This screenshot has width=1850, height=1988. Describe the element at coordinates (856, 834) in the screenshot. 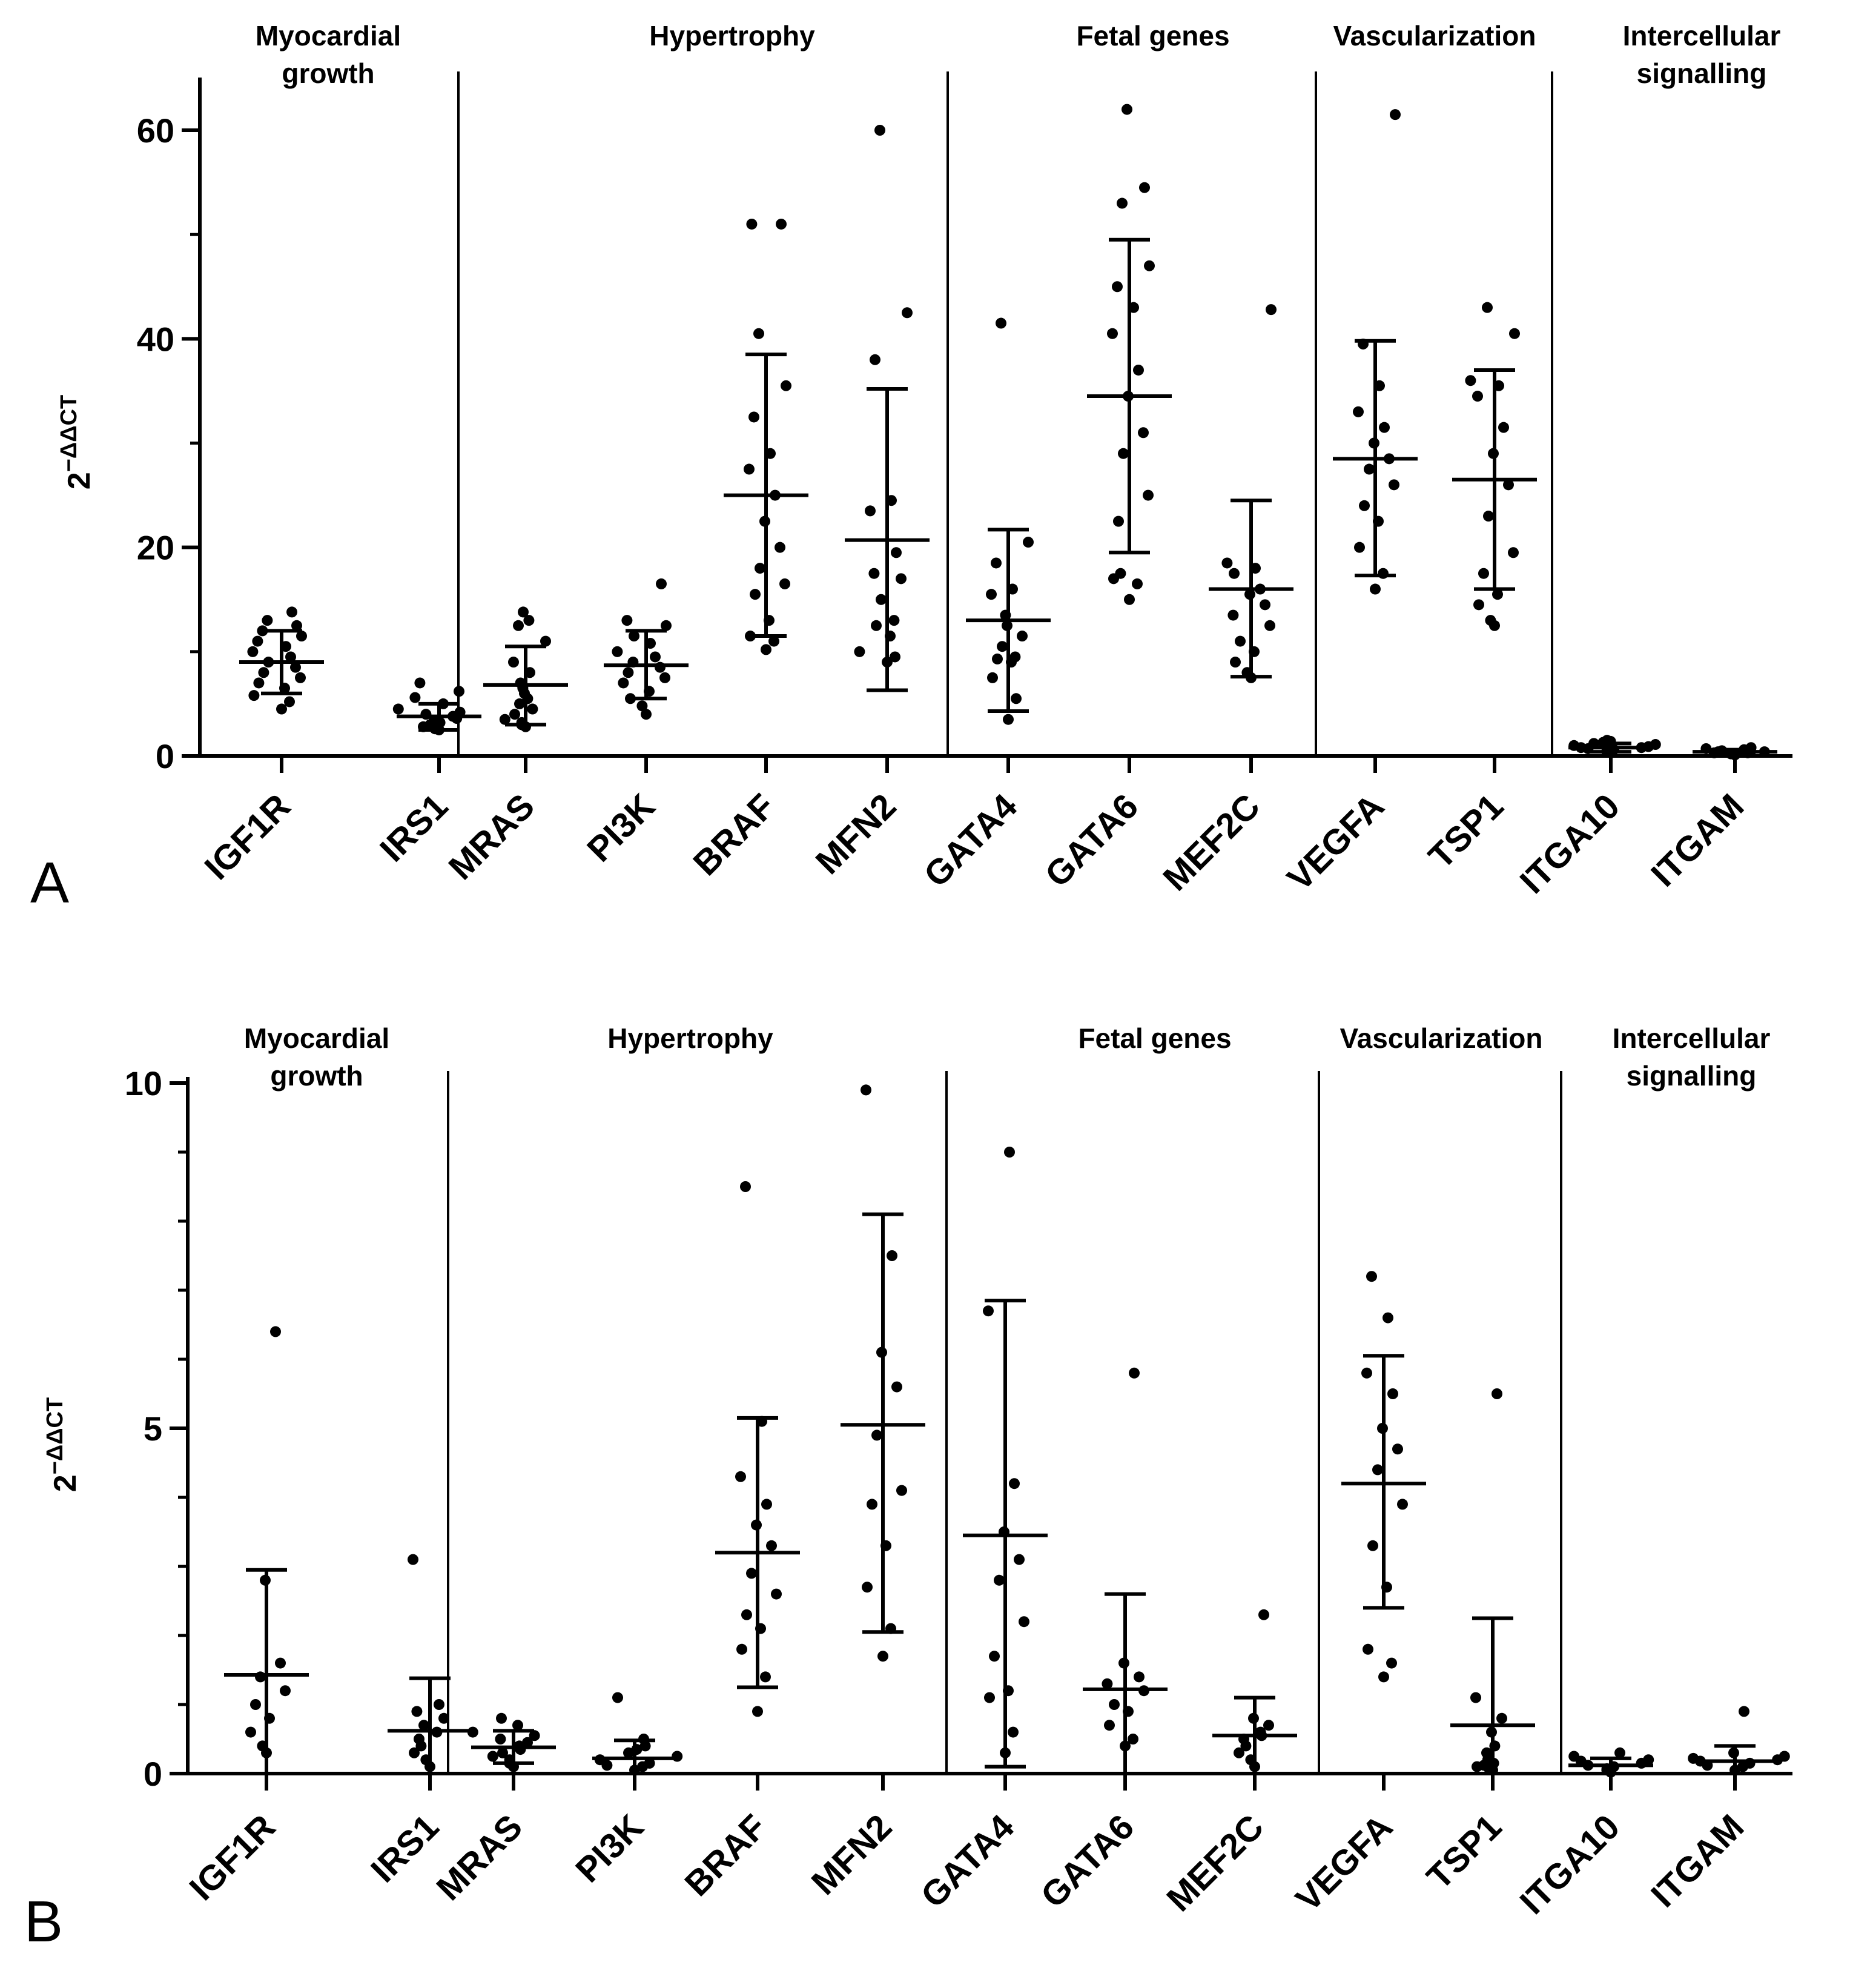

I see `gene-label-mfn2: MFN2` at that location.